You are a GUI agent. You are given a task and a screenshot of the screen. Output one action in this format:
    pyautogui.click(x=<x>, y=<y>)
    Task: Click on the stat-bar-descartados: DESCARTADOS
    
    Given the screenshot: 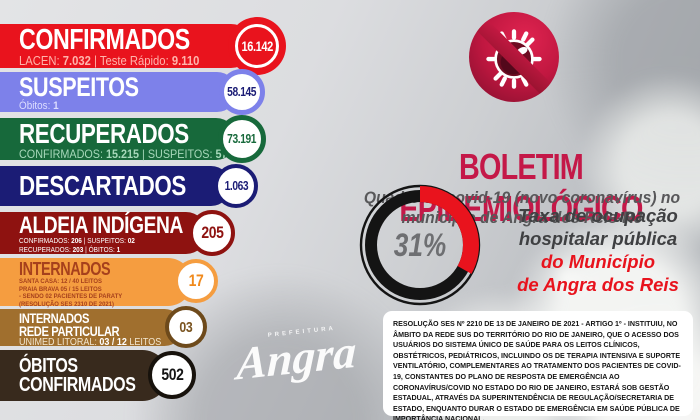 What is the action you would take?
    pyautogui.click(x=115, y=186)
    